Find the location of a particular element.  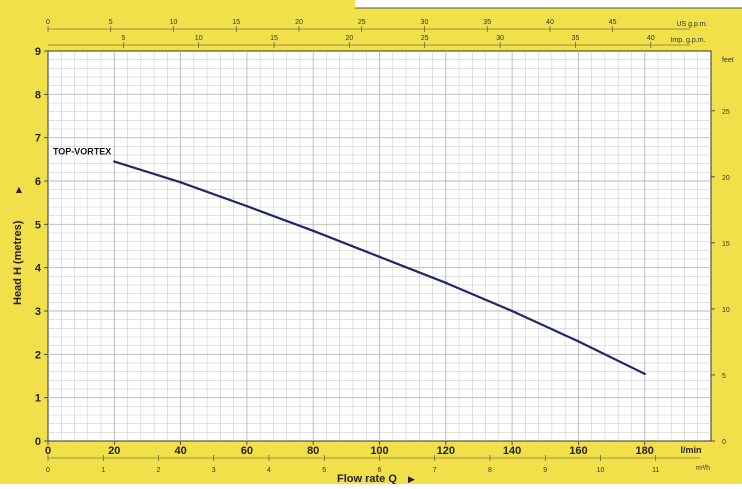

x-unit-label: l/min is located at coordinates (690, 450).